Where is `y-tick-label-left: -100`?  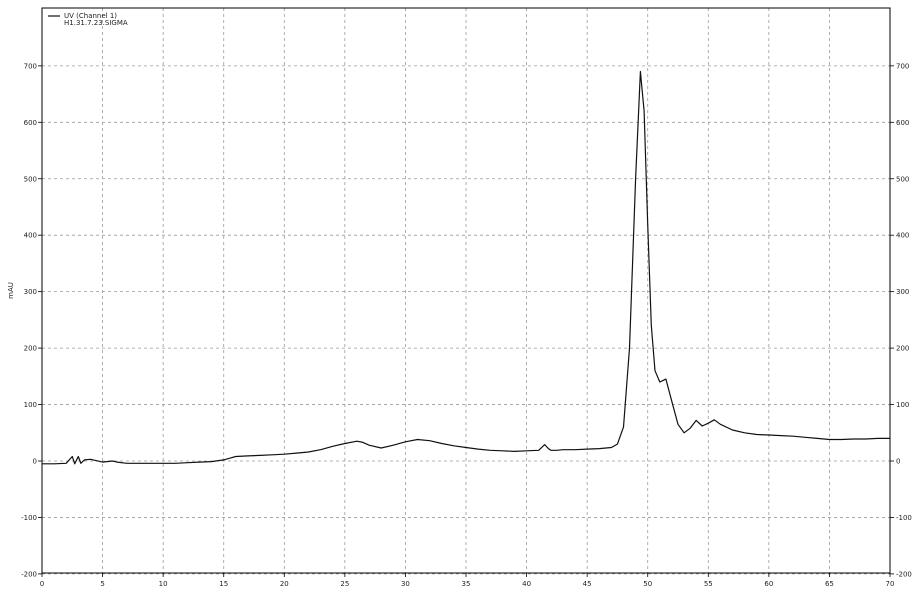
y-tick-label-left: -100 is located at coordinates (29, 518).